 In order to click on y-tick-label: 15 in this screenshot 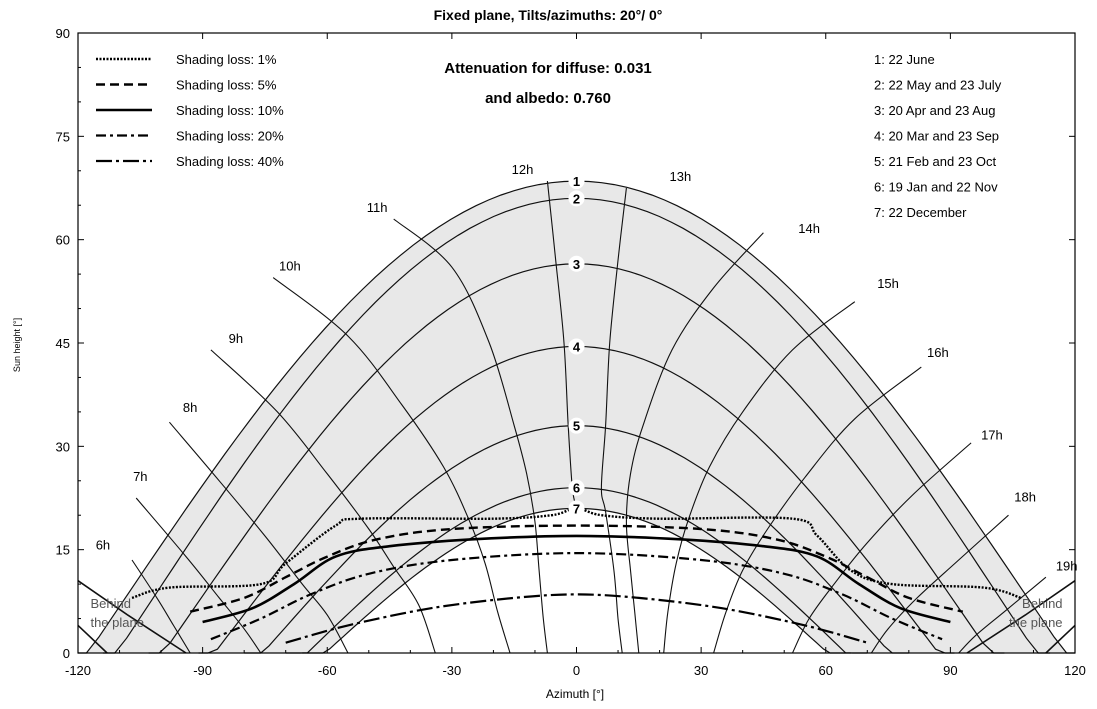, I will do `click(63, 550)`.